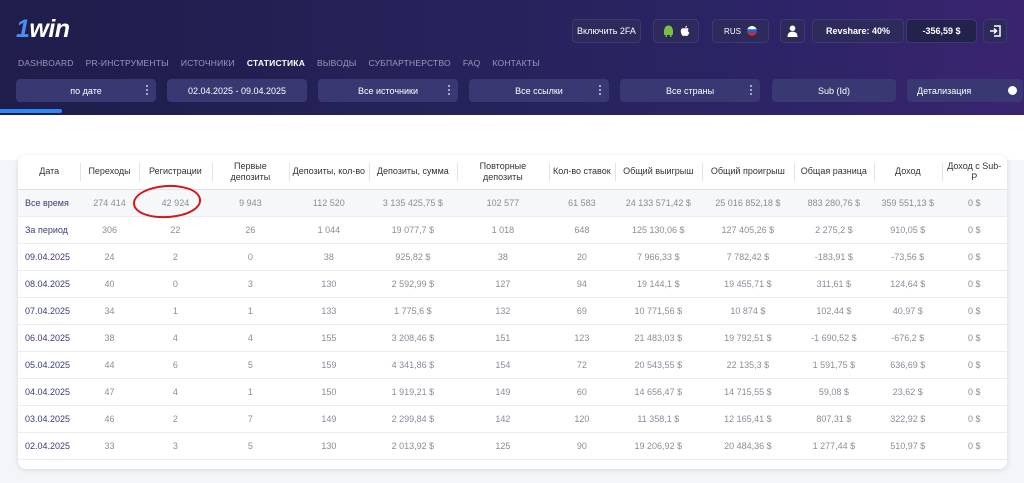 The height and width of the screenshot is (483, 1024). Describe the element at coordinates (49, 230) in the screenshot. I see `row-date-cell: За период` at that location.